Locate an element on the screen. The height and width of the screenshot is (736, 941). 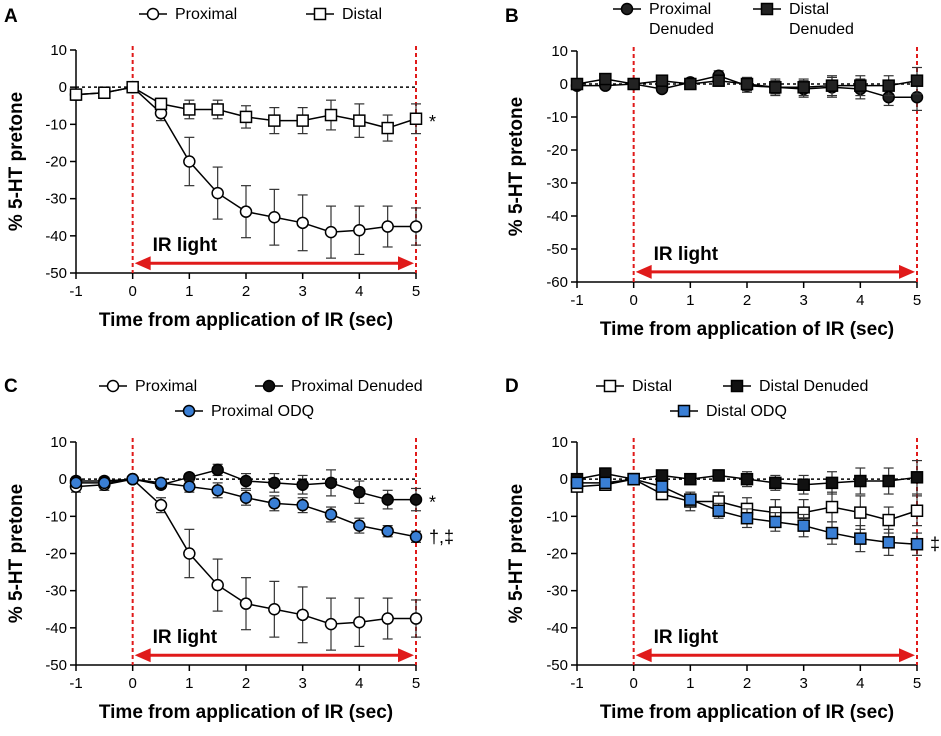
y-tick-label: 0 is located at coordinates (63, 479).